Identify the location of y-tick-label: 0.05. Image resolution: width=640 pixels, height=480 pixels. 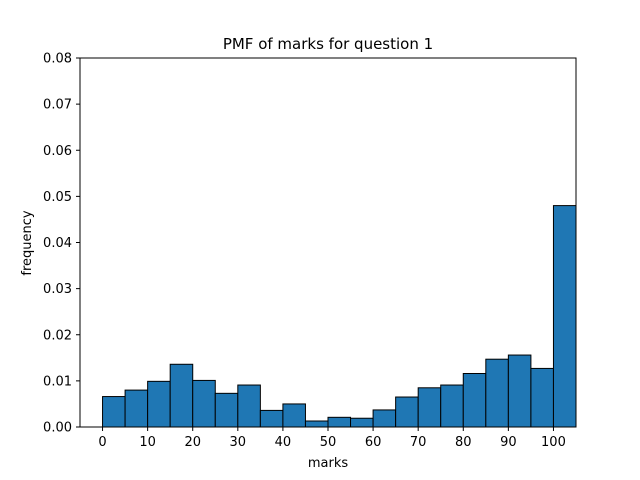
(57, 197).